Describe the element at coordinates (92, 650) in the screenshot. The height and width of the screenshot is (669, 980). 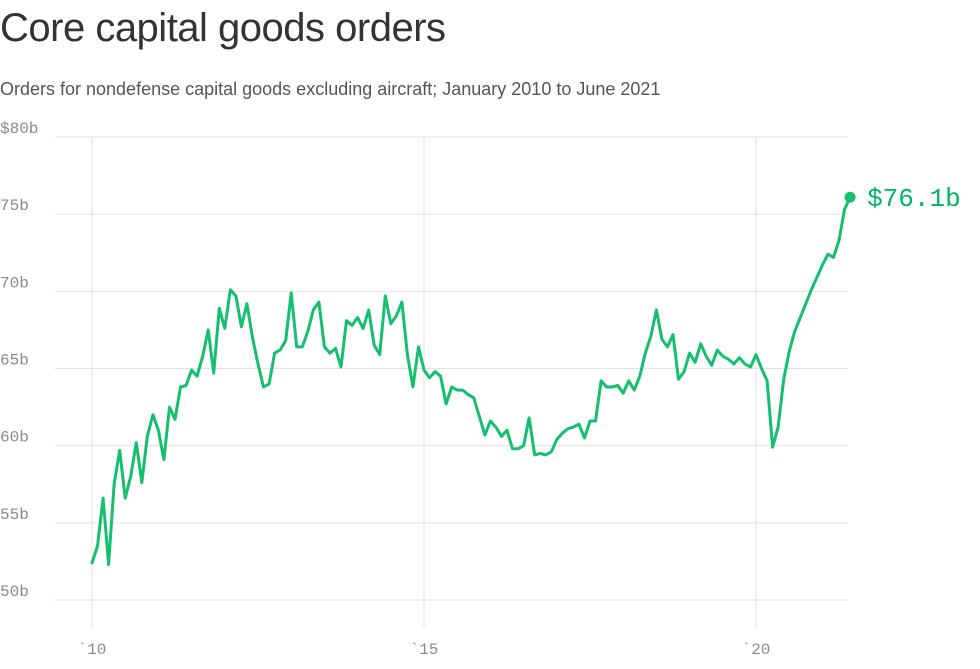
I see `x-tick-label: `10` at that location.